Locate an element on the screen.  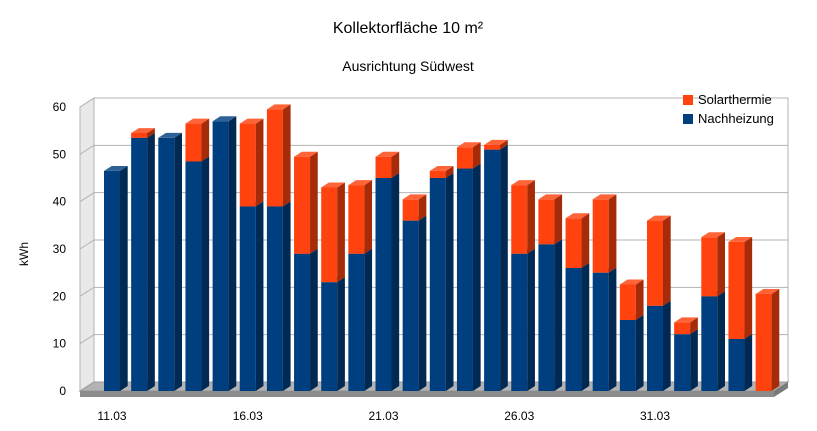
x-axis-ticks: 11.03 16.03 21.03 26.03 31.03 is located at coordinates (383, 416).